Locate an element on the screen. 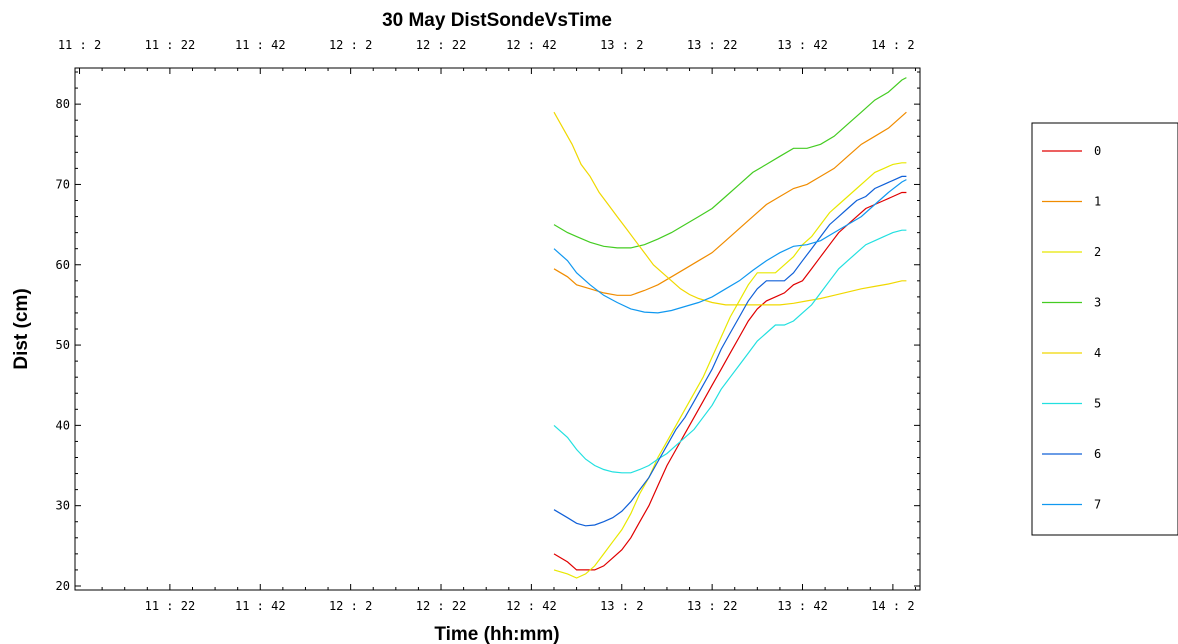  y-tick-label: 80 is located at coordinates (63, 104).